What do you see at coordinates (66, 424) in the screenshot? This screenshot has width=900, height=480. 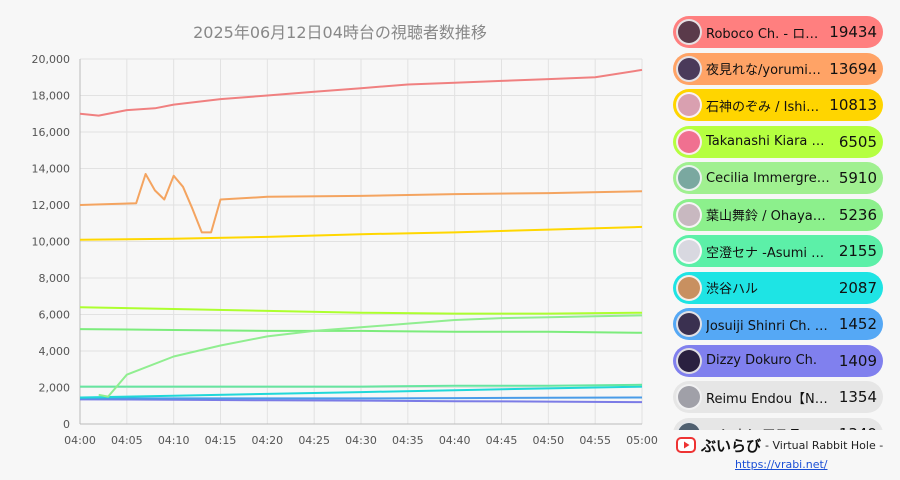 I see `y-tick-label: 0` at bounding box center [66, 424].